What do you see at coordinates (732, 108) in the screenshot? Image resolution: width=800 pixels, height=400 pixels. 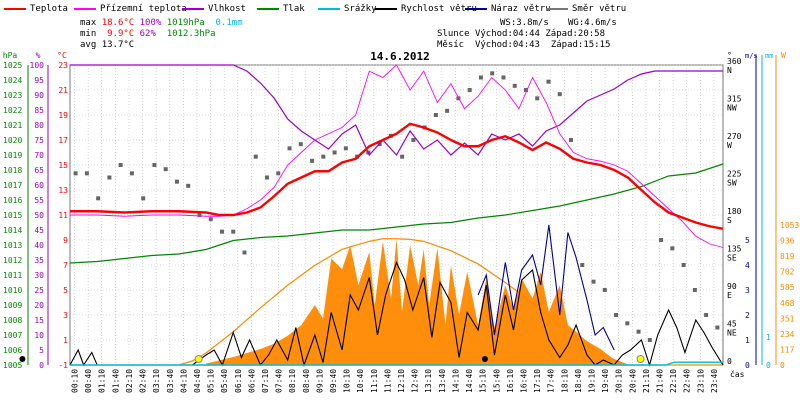 I see `direction-name-tick: NW` at bounding box center [732, 108].